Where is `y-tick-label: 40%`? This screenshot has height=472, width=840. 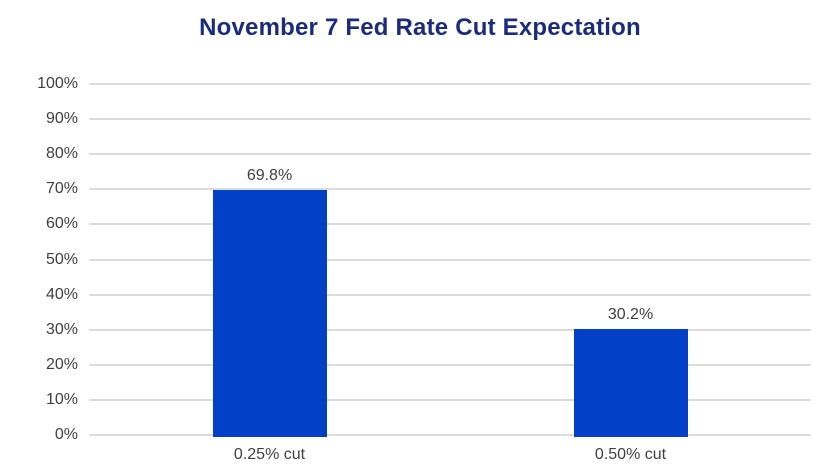
y-tick-label: 40% is located at coordinates (61, 294).